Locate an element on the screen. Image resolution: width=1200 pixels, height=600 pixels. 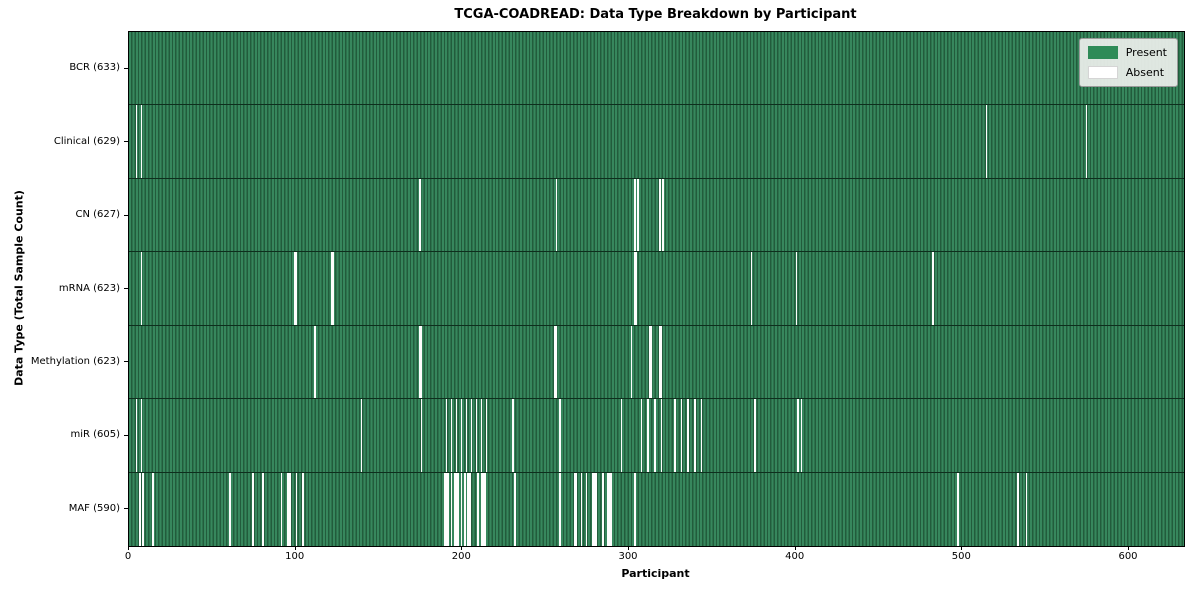
x-tick-label-0: 0 is located at coordinates (128, 556).